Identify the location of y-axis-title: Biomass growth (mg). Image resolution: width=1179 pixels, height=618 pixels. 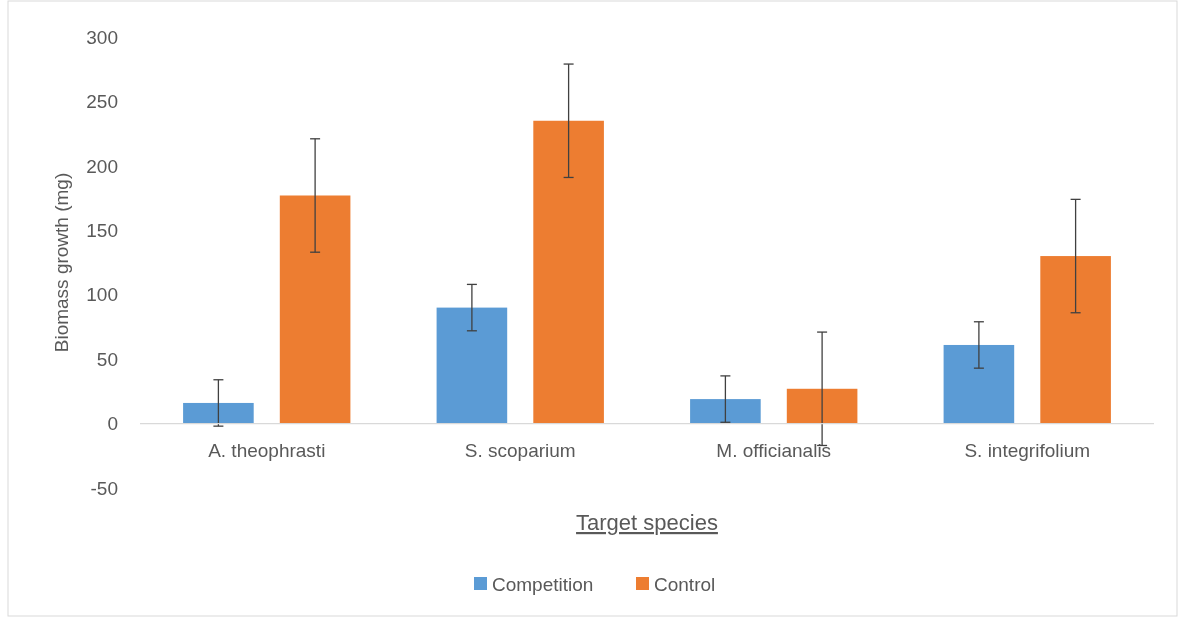
(61, 262).